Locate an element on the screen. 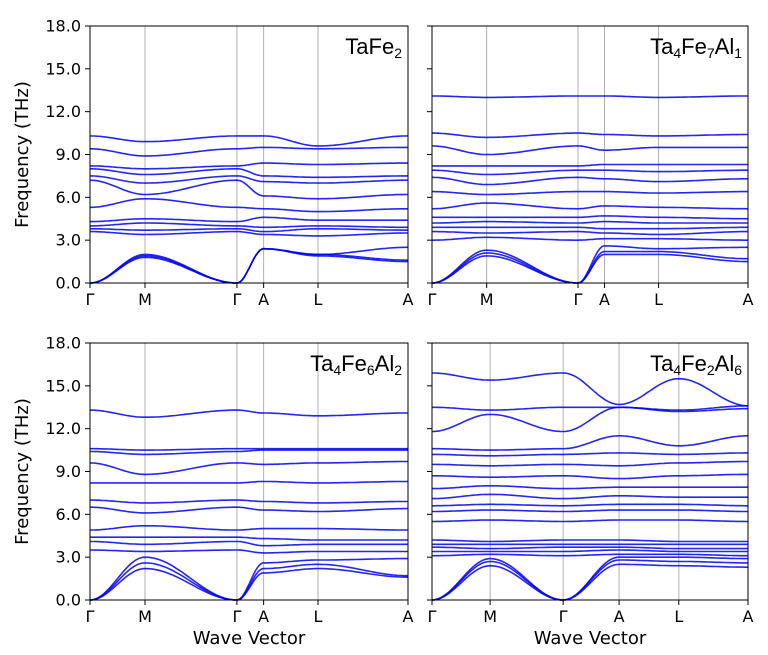 The width and height of the screenshot is (768, 655). panel-title: Ta4Fe6Al2 is located at coordinates (356, 364).